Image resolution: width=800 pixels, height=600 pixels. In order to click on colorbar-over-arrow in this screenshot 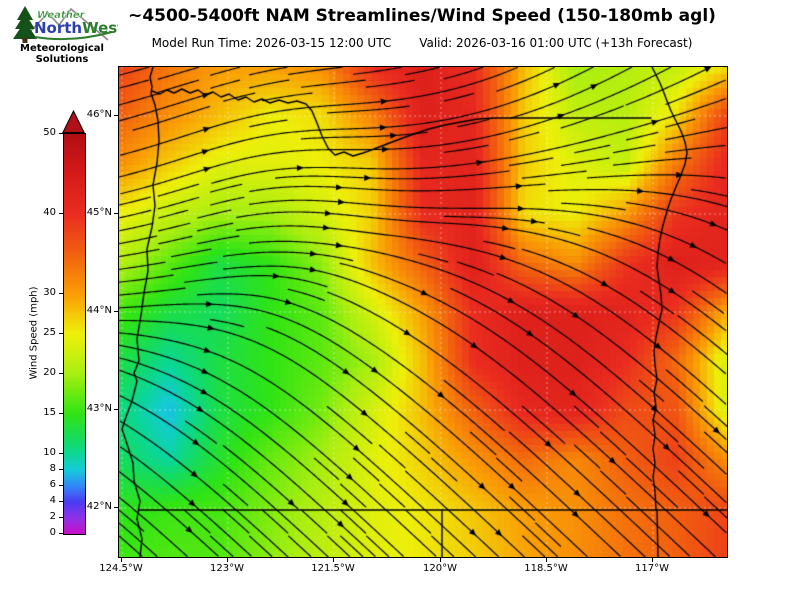, I will do `click(73, 121)`.